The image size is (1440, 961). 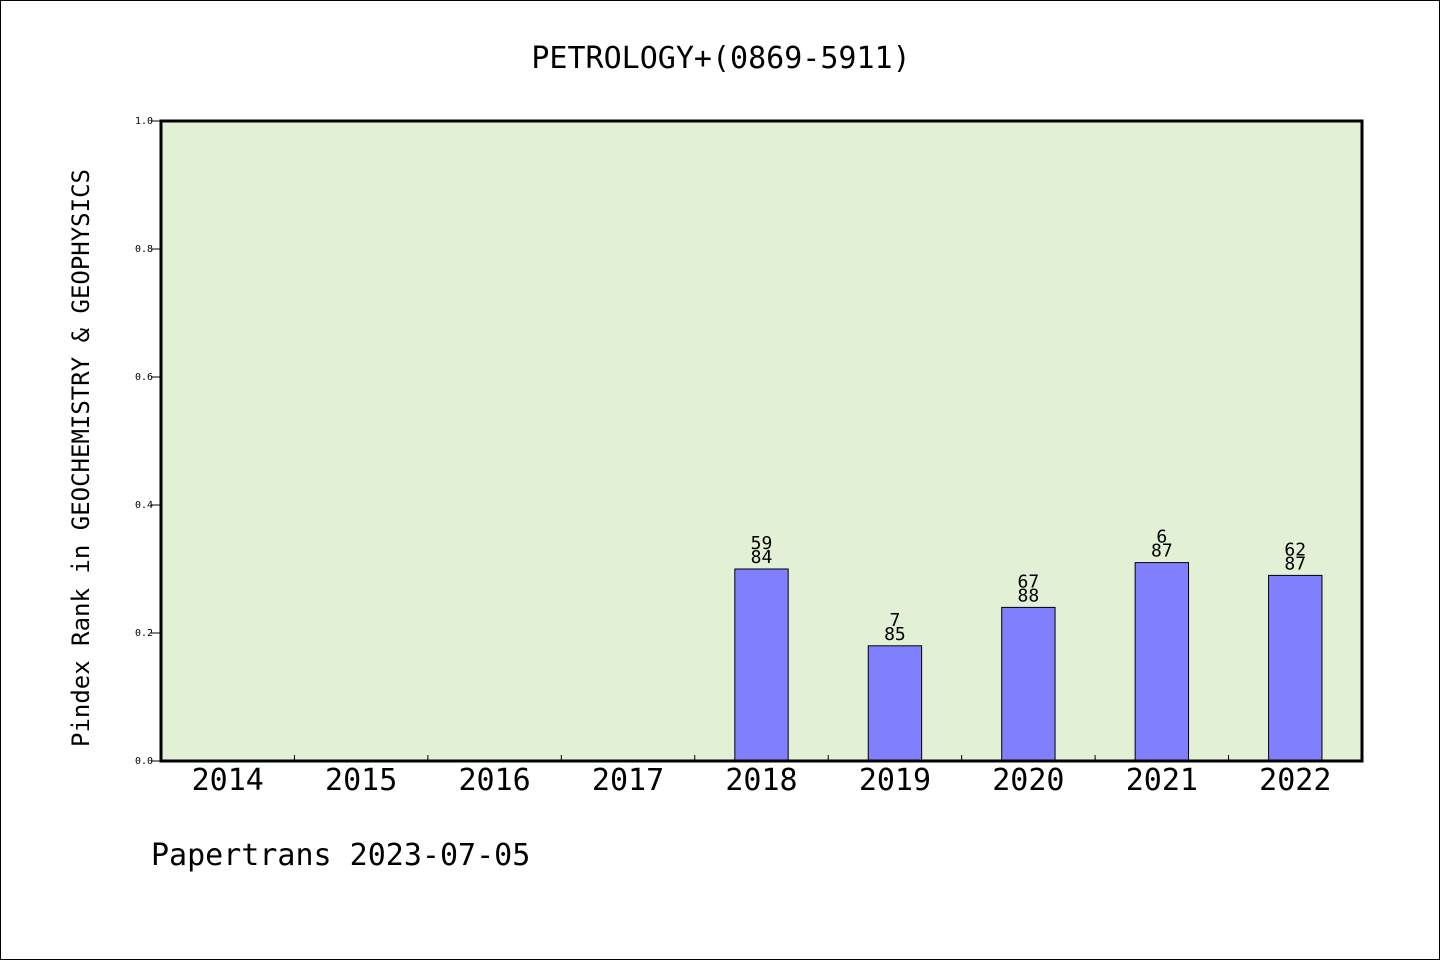 I want to click on x-tick-label-2016: 2016, so click(x=494, y=780).